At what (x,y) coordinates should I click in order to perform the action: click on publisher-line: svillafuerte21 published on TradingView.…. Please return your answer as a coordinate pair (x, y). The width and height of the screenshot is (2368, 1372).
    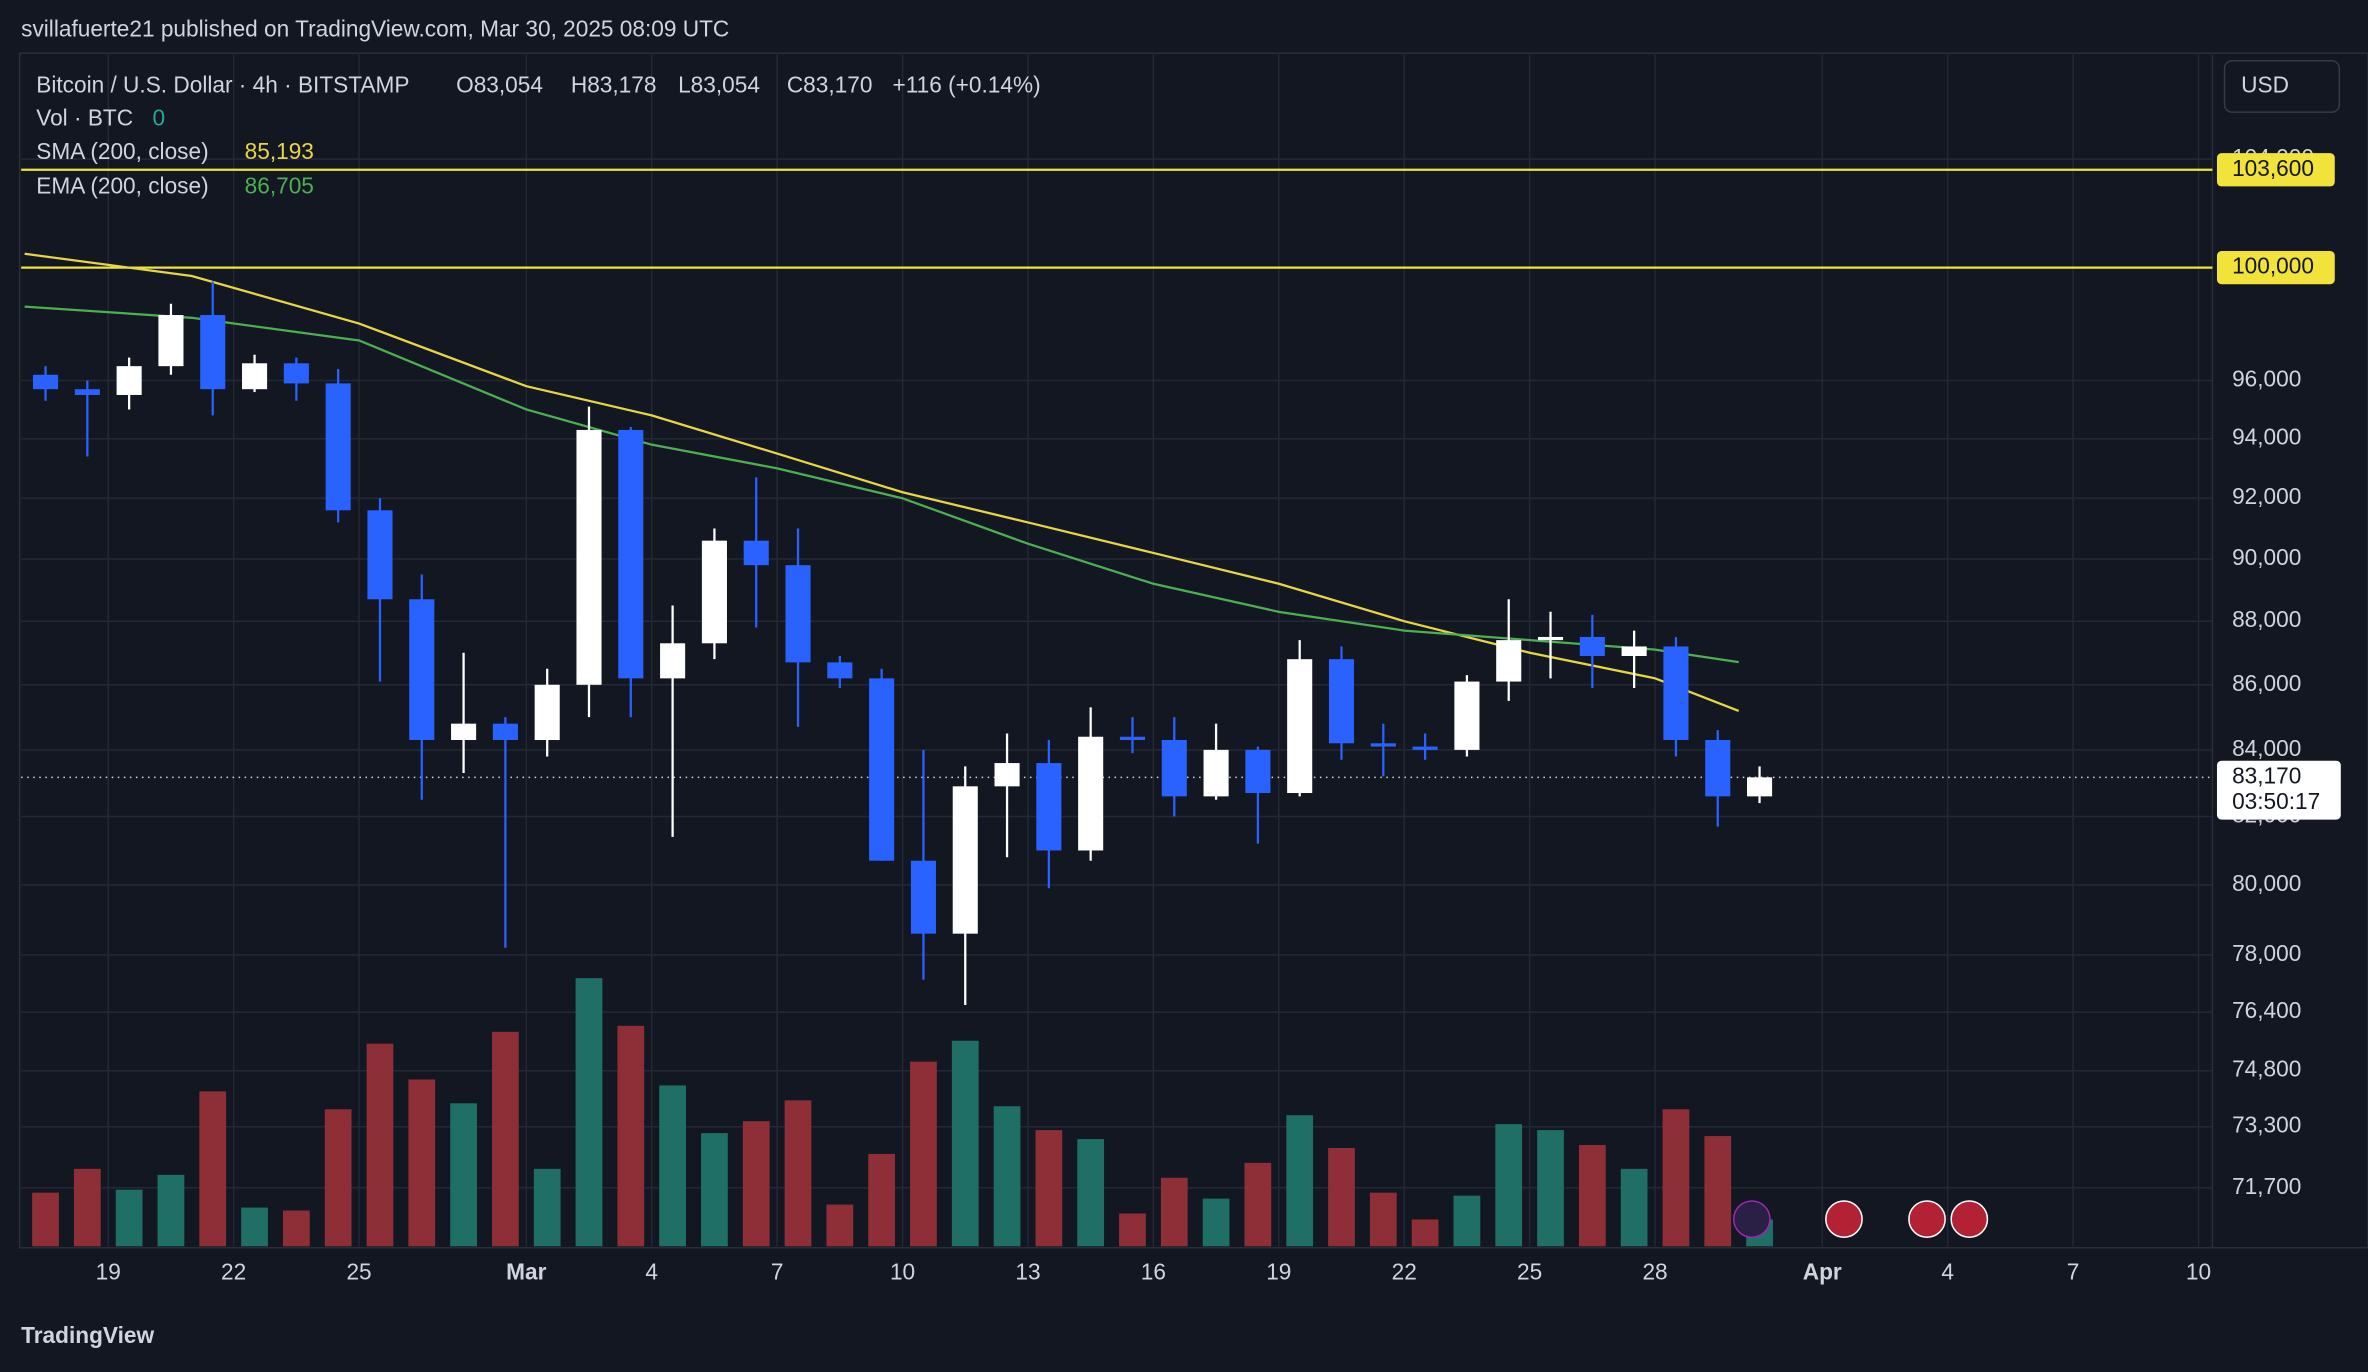
    Looking at the image, I should click on (375, 29).